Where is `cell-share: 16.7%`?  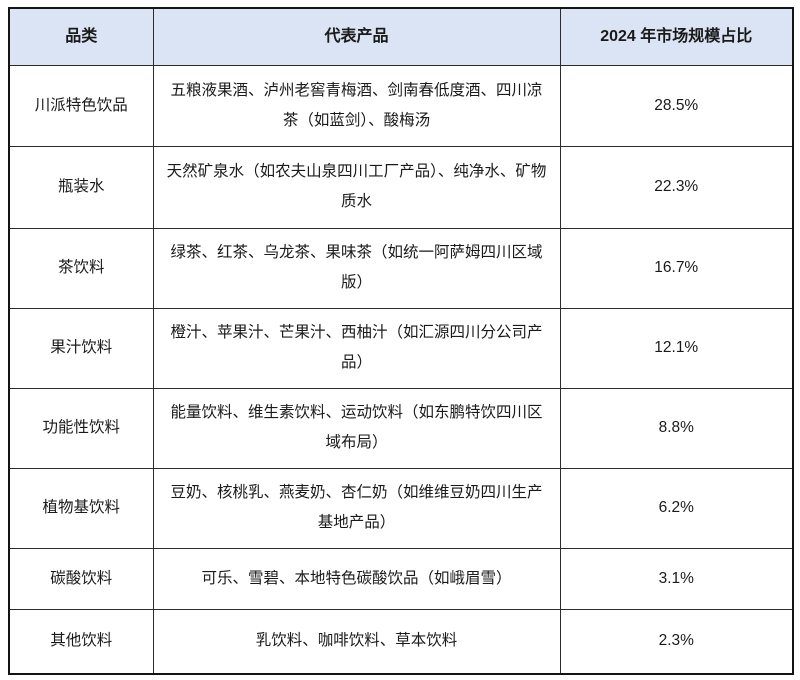 cell-share: 16.7% is located at coordinates (676, 268).